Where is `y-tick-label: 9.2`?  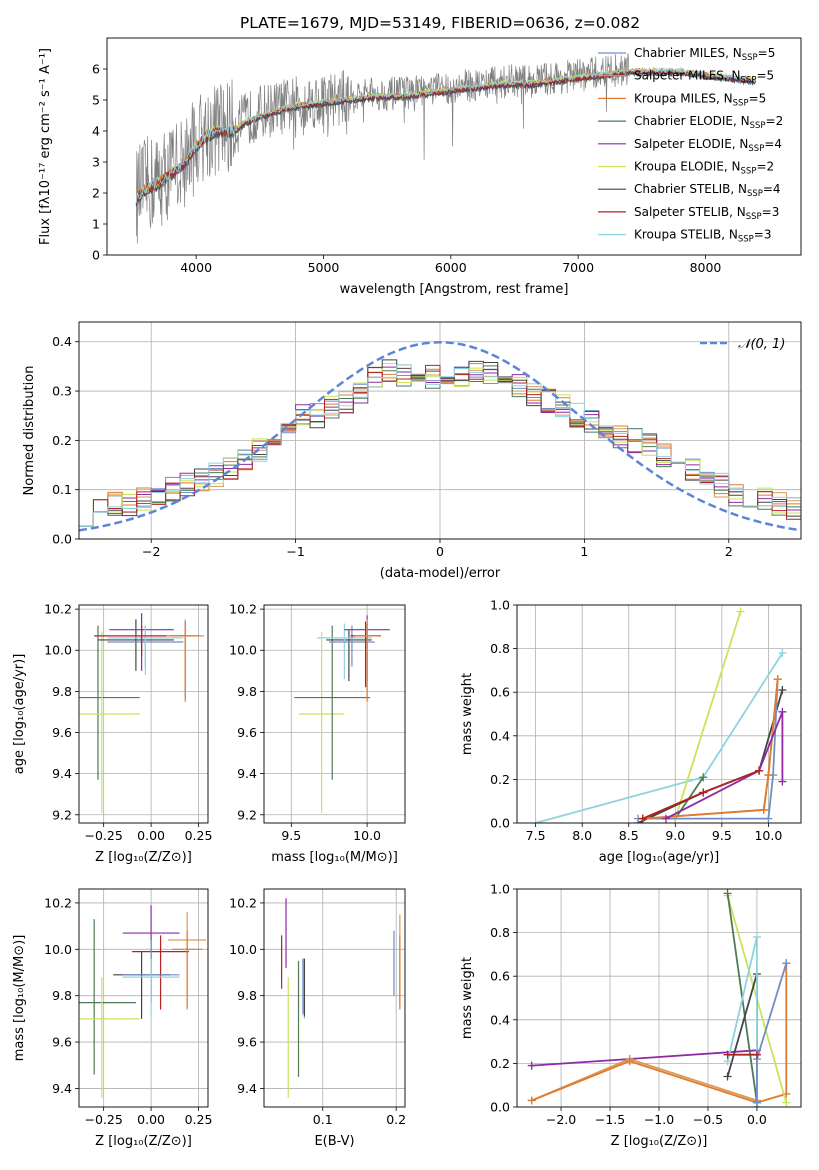
y-tick-label: 9.2 is located at coordinates (247, 814).